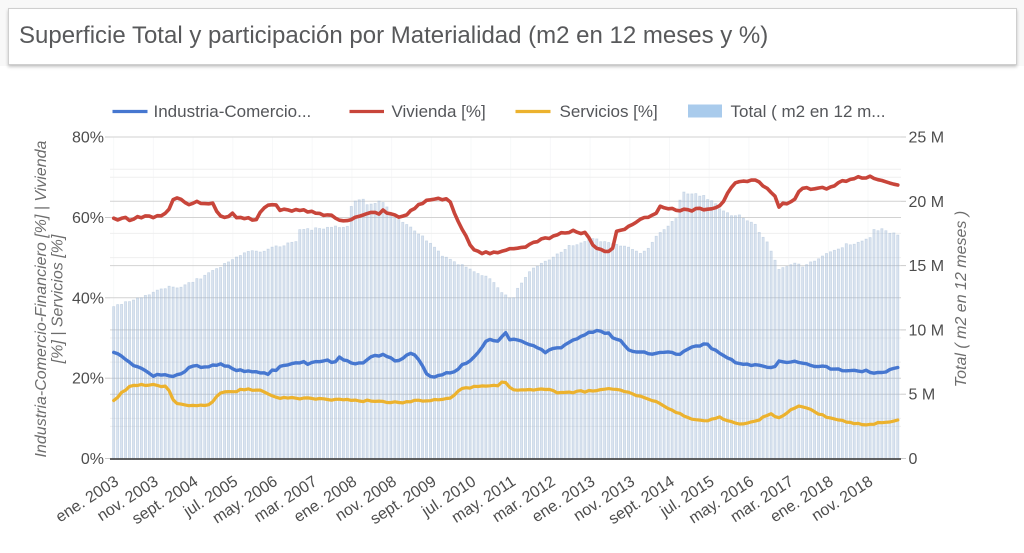  Describe the element at coordinates (922, 395) in the screenshot. I see `svg-text: 5 M` at that location.